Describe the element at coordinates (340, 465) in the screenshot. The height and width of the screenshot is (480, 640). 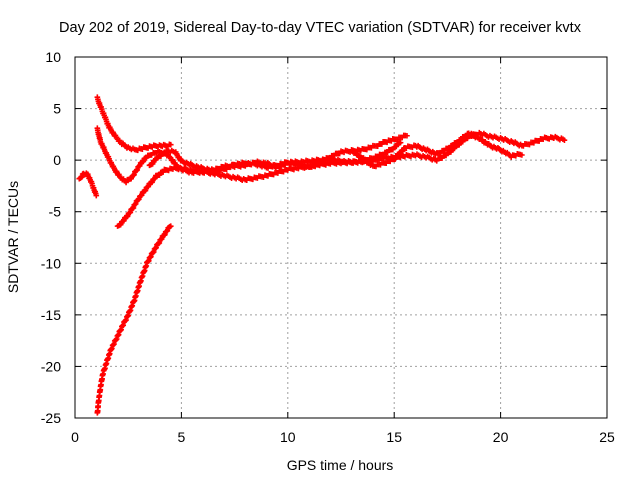
I see `x-axis-title: GPS time / hours` at that location.